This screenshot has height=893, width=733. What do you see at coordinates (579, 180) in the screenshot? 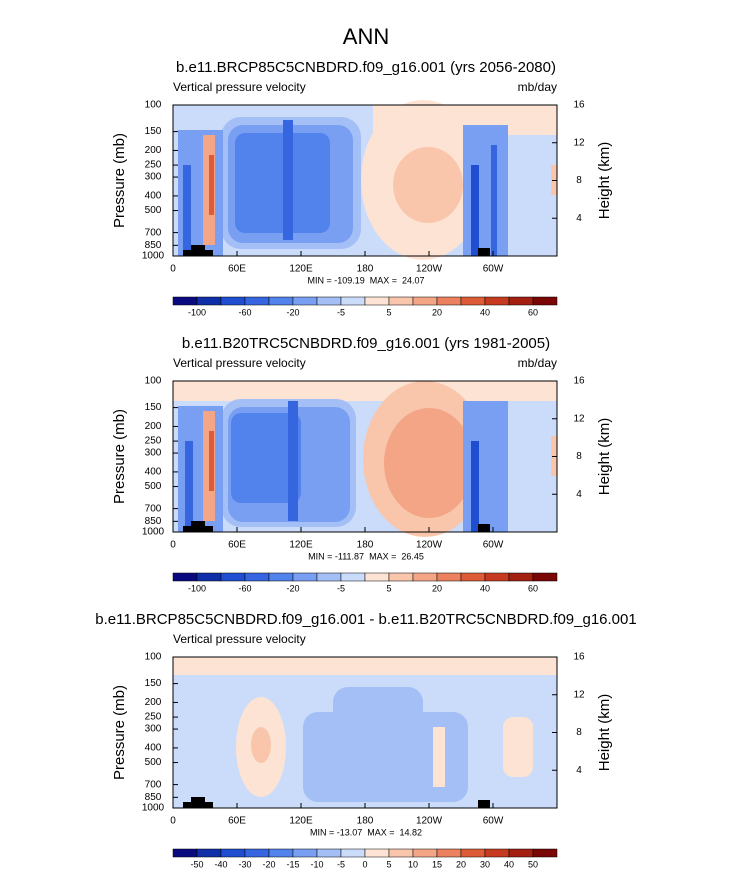
I see `y2-tick-label: 8` at bounding box center [579, 180].